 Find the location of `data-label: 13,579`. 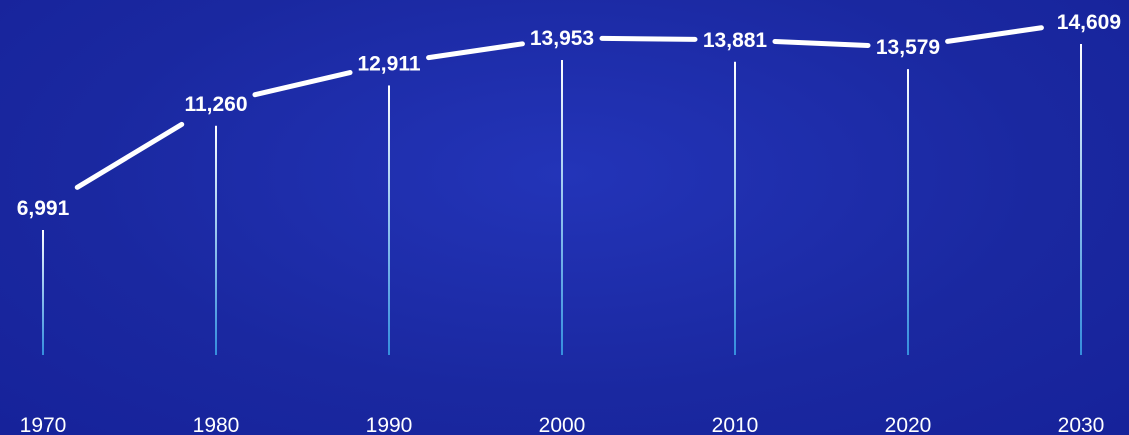

data-label: 13,579 is located at coordinates (908, 47).